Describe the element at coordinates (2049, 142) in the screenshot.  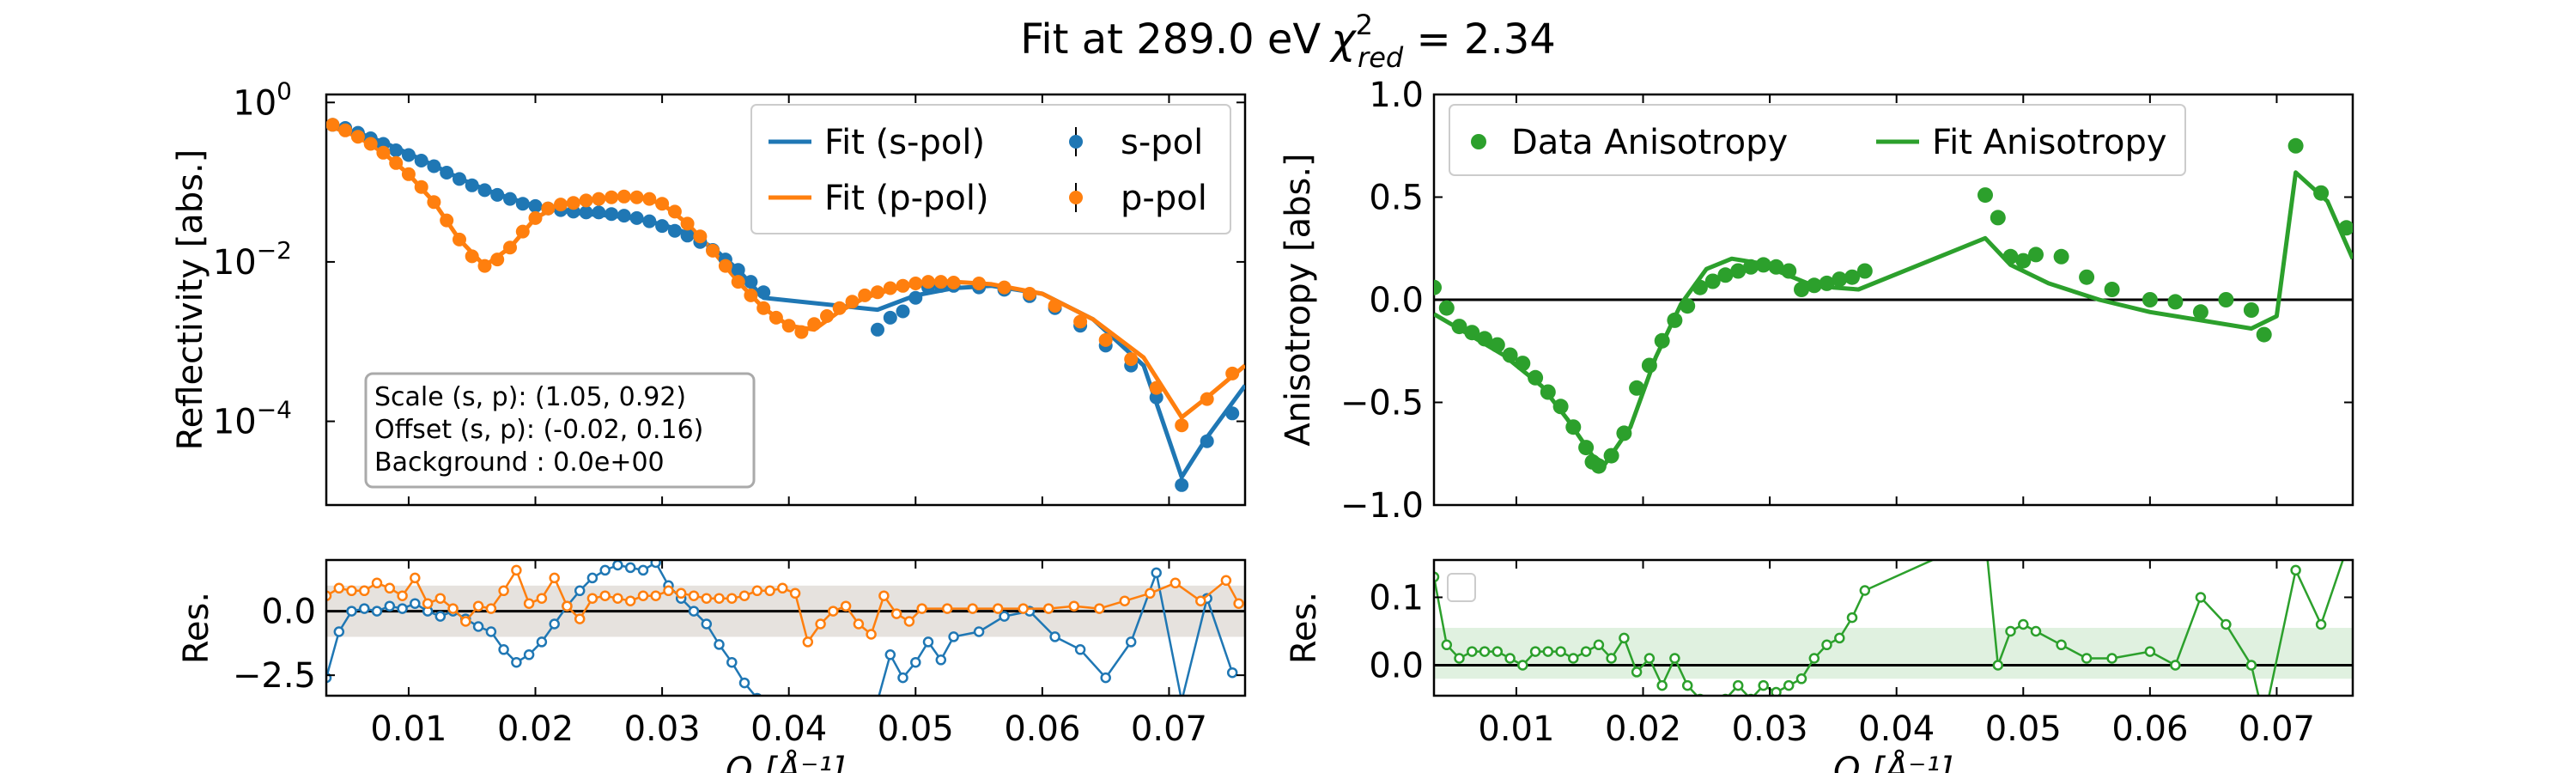
I see `legend-fit-label: Fit Anisotropy` at that location.